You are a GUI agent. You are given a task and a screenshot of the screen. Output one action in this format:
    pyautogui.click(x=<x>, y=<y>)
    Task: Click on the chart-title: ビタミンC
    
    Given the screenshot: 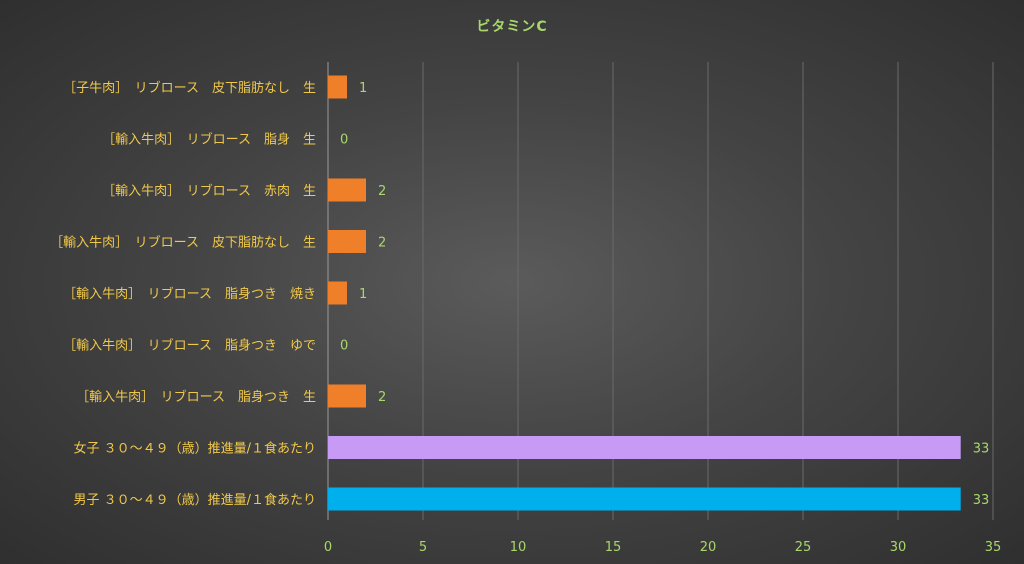 What is the action you would take?
    pyautogui.click(x=512, y=27)
    